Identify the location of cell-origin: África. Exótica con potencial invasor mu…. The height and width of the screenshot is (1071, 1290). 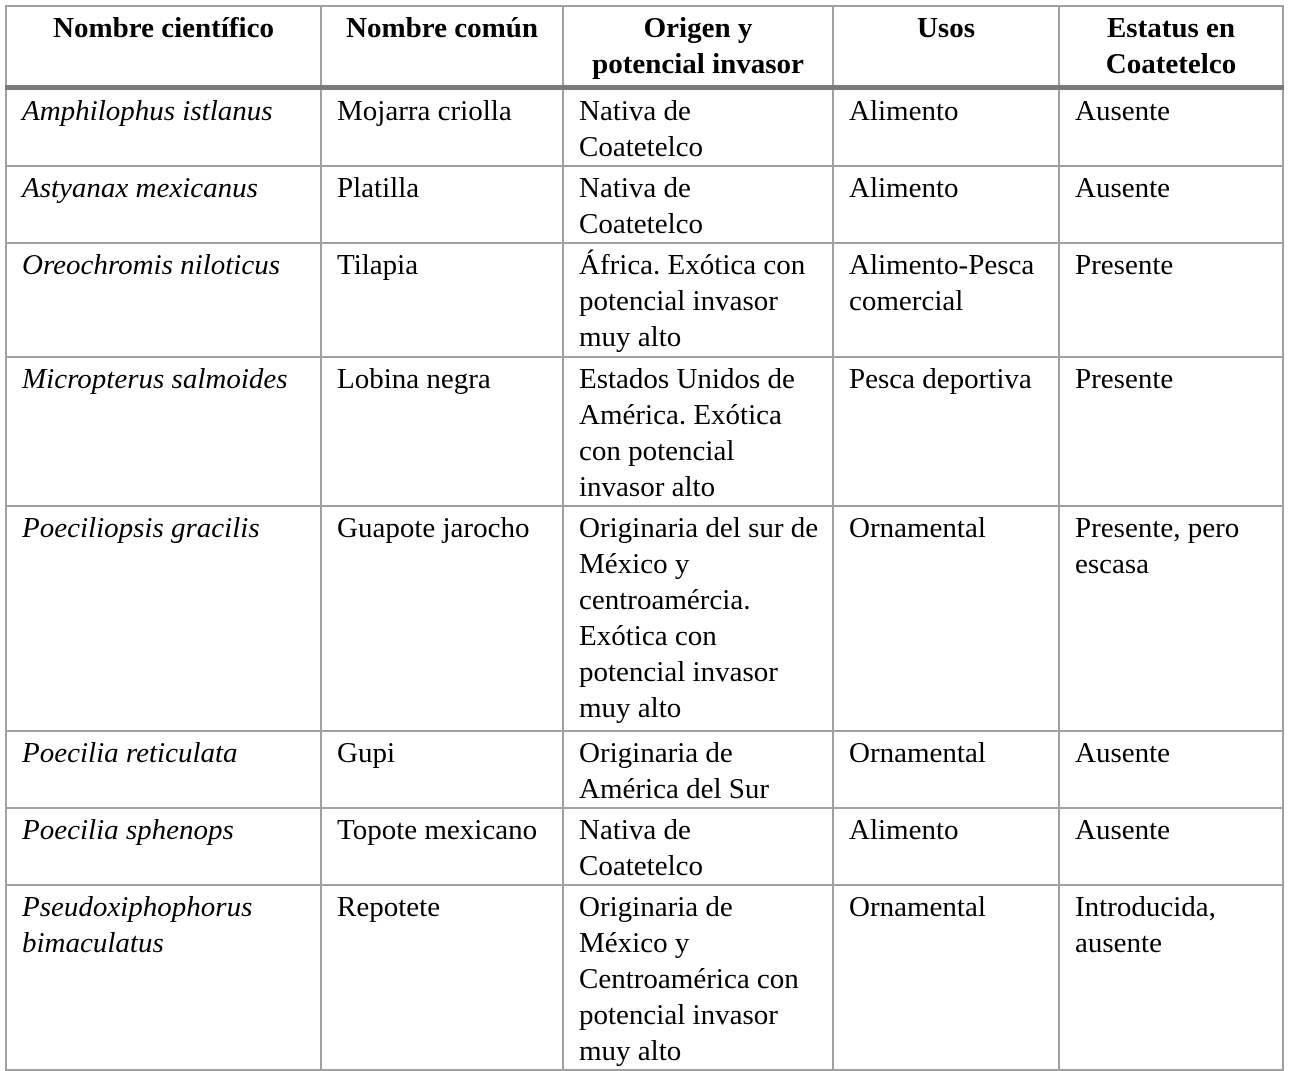
(698, 300).